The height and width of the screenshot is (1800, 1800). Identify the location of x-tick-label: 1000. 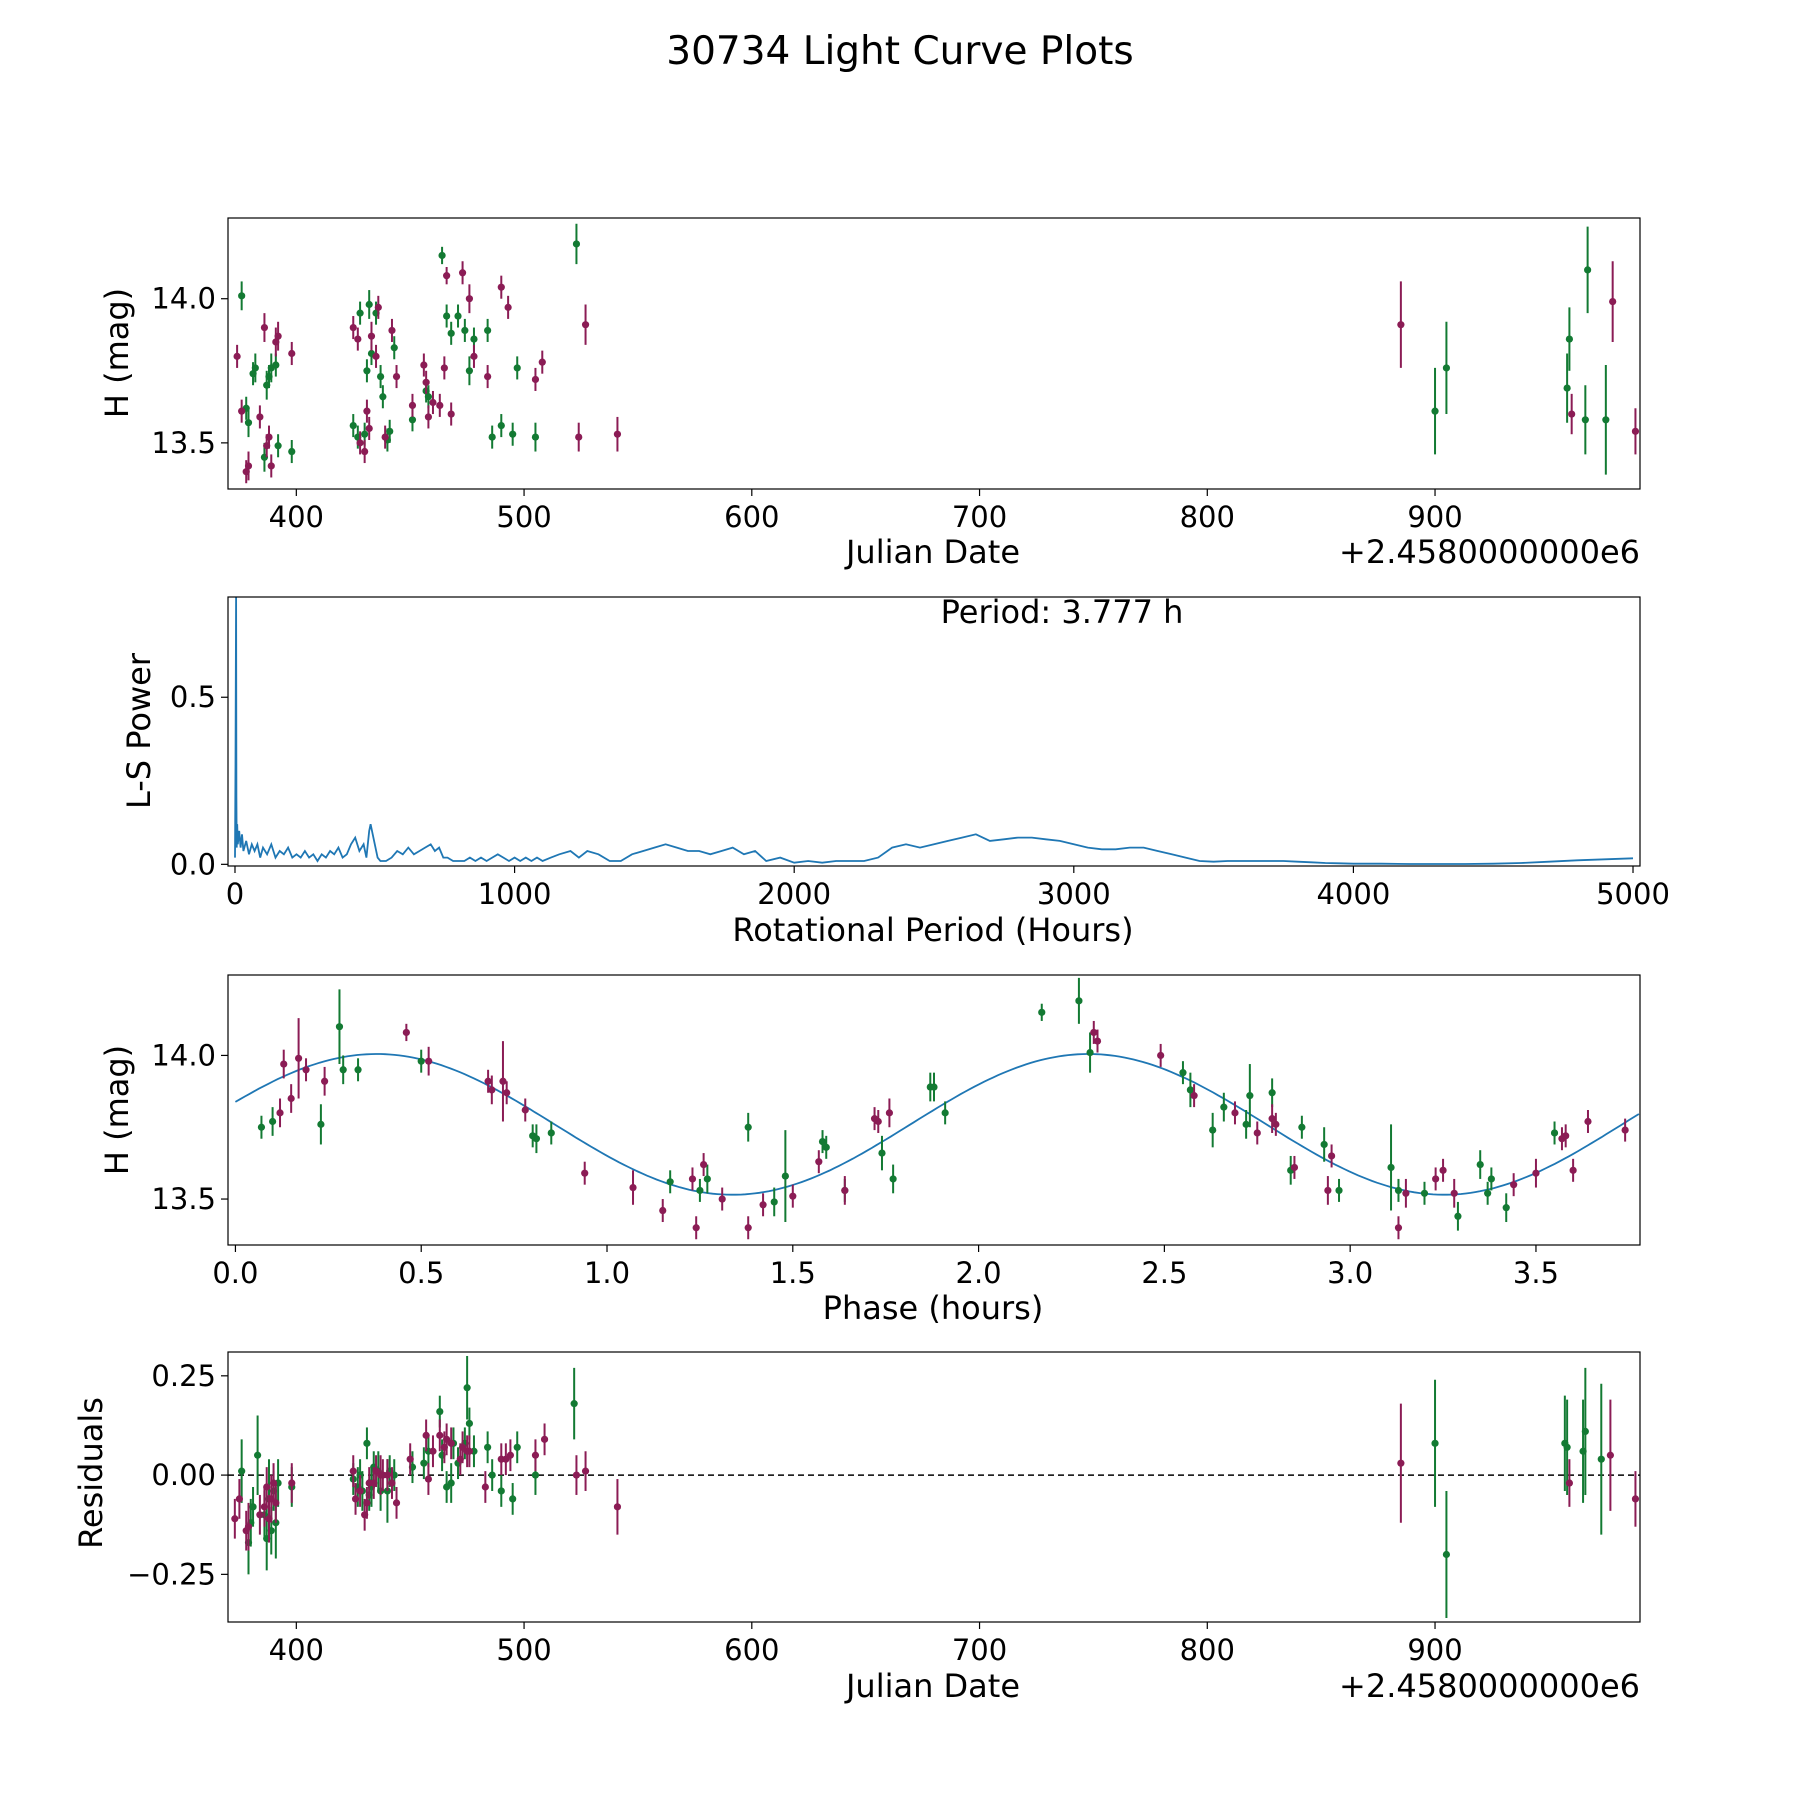
(515, 894).